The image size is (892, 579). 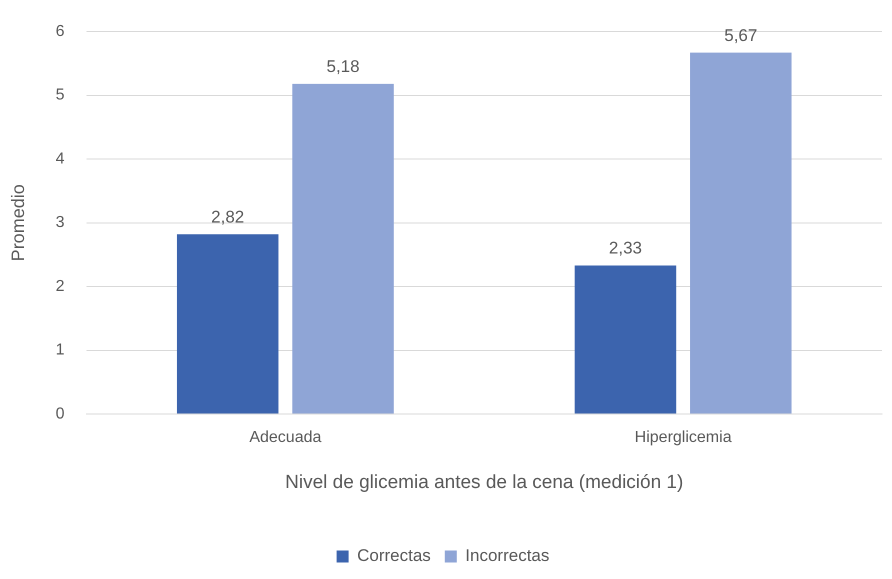 What do you see at coordinates (625, 248) in the screenshot?
I see `data-label: 2,33` at bounding box center [625, 248].